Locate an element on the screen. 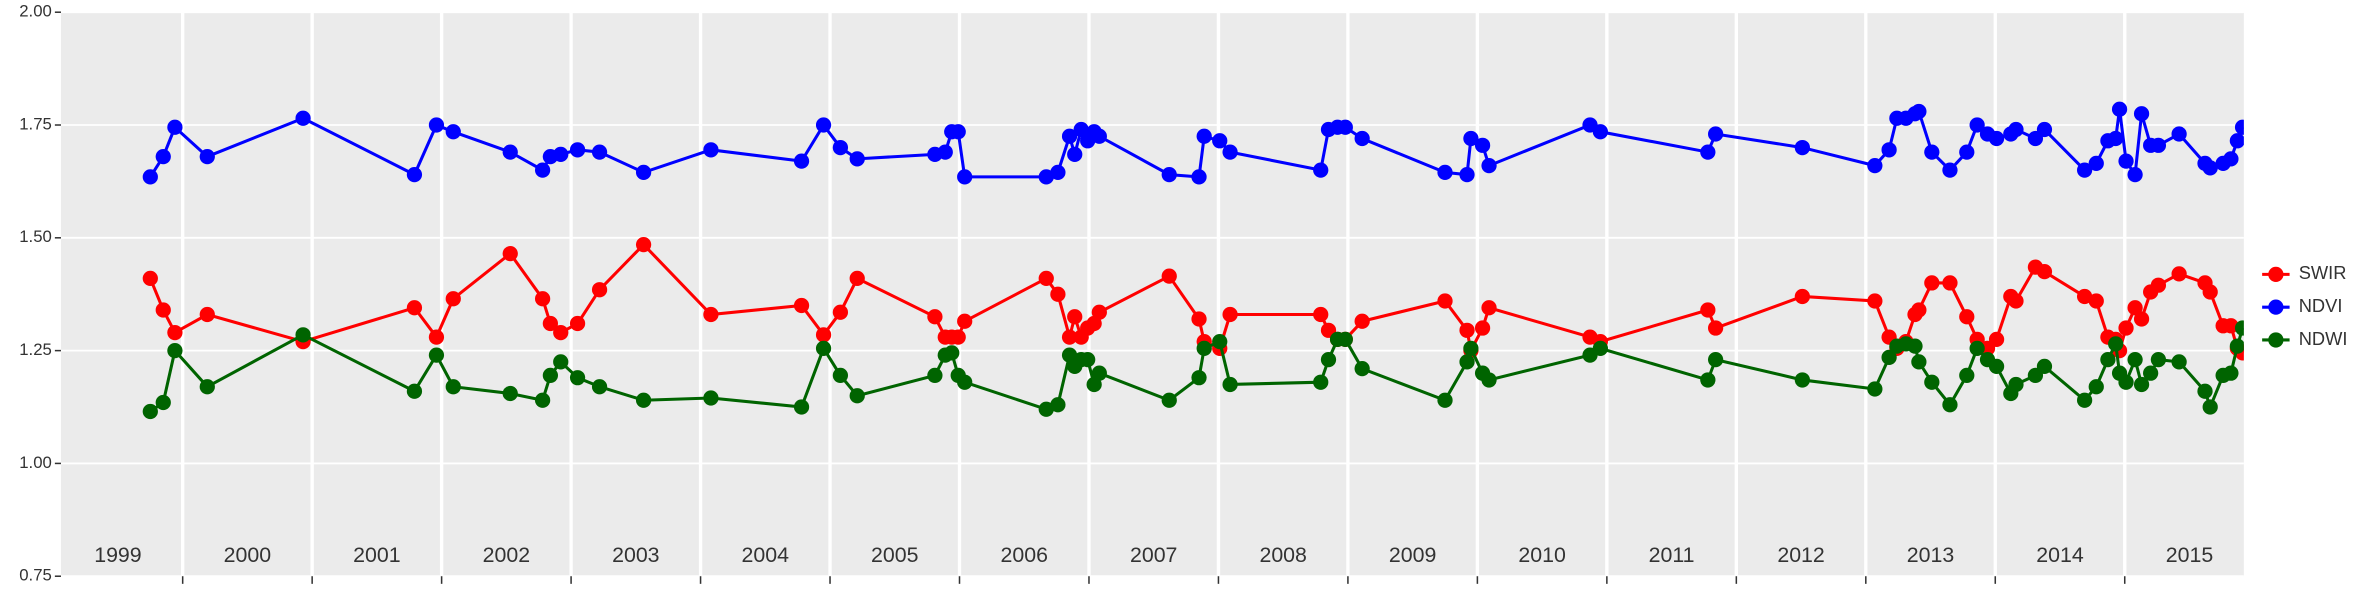 This screenshot has width=2378, height=593. year-label: 2008 is located at coordinates (1282, 555).